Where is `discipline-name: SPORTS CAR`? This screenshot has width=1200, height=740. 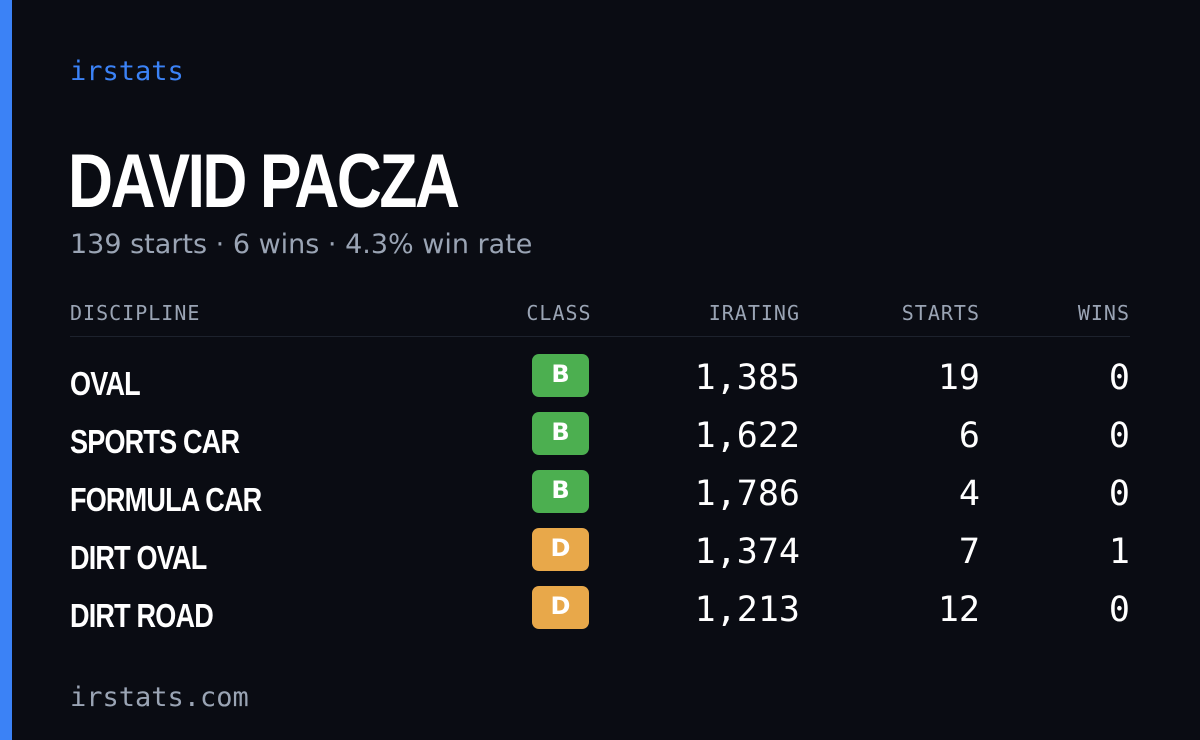 discipline-name: SPORTS CAR is located at coordinates (155, 441).